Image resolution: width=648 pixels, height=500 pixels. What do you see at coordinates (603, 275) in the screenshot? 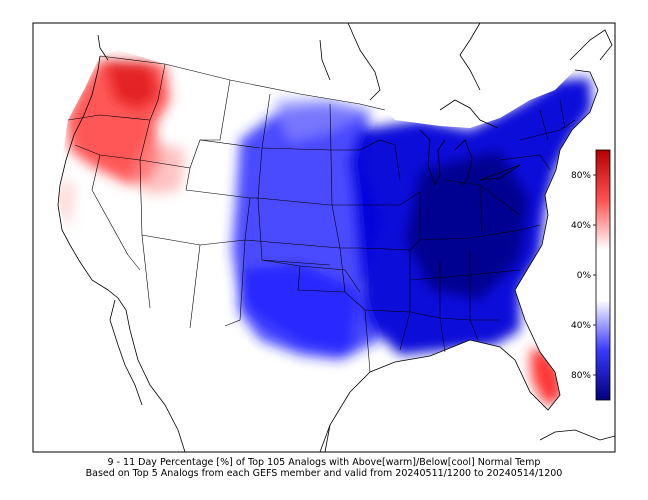
I see `colorbar-scale` at bounding box center [603, 275].